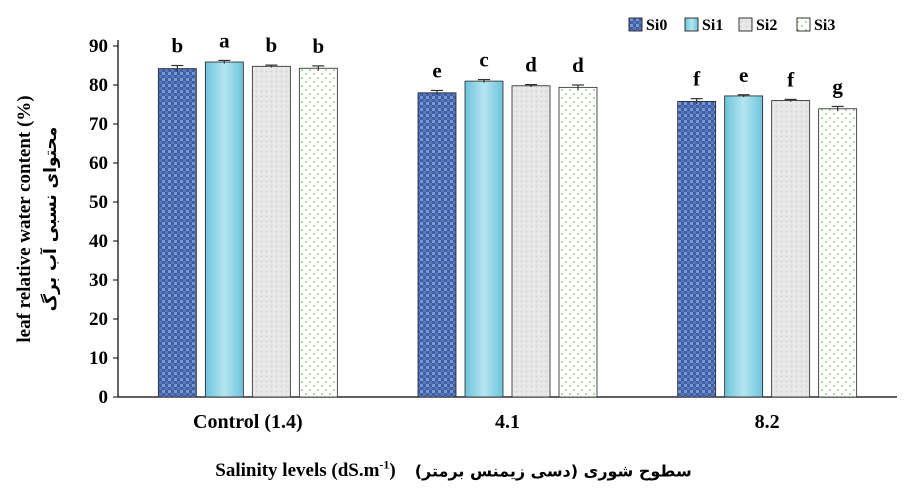 The height and width of the screenshot is (491, 907). What do you see at coordinates (98, 163) in the screenshot?
I see `y-tick-label: 60` at bounding box center [98, 163].